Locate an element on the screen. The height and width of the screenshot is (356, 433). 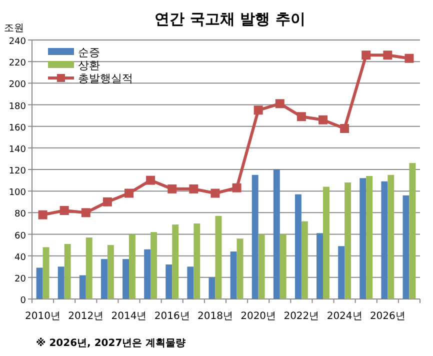
y-tick-label: 180 is located at coordinates (17, 107).